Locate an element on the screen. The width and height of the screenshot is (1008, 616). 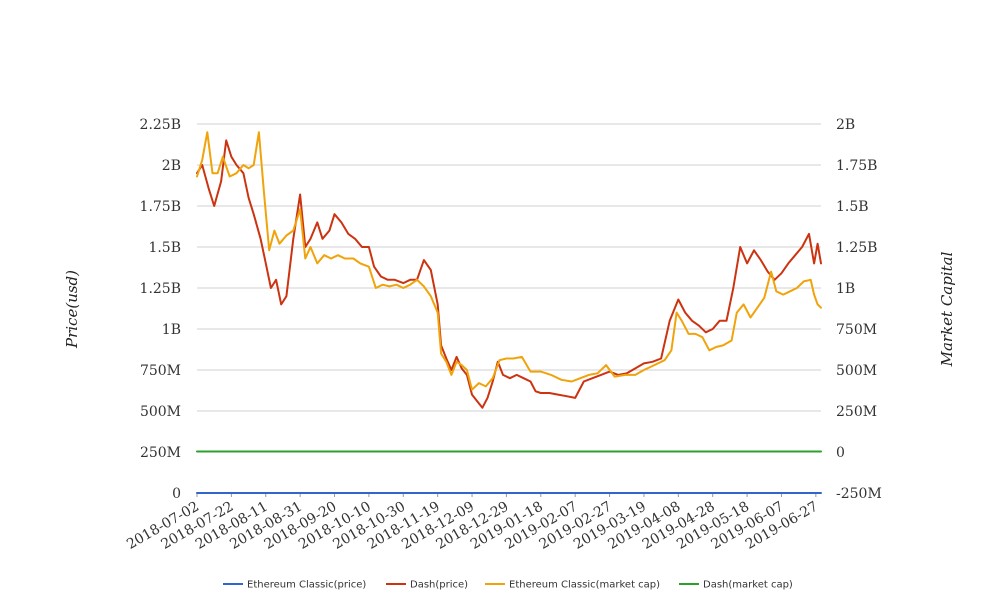
y-left-tick-label: 1.75B is located at coordinates (160, 207).